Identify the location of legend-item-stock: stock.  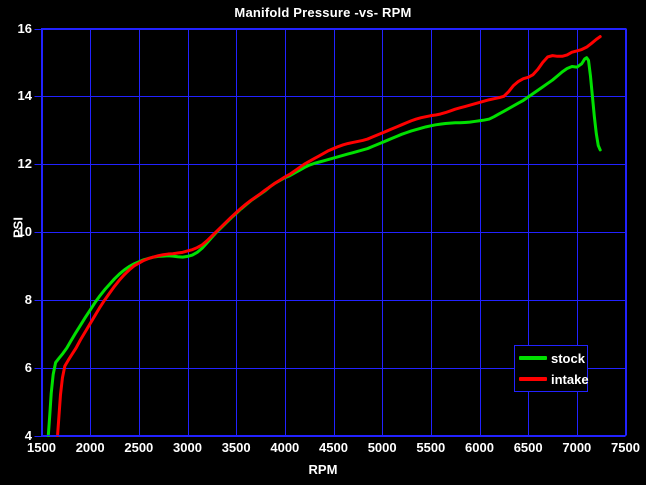
(552, 358).